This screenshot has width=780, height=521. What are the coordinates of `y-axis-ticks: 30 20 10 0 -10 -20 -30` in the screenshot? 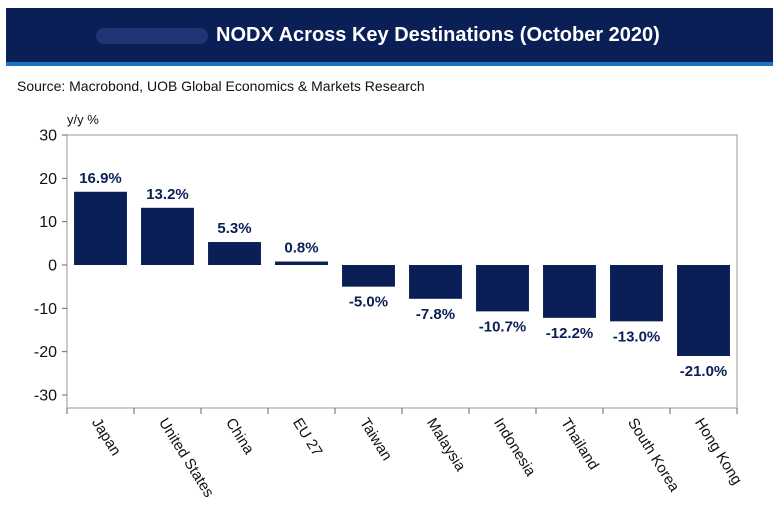 It's located at (50, 266).